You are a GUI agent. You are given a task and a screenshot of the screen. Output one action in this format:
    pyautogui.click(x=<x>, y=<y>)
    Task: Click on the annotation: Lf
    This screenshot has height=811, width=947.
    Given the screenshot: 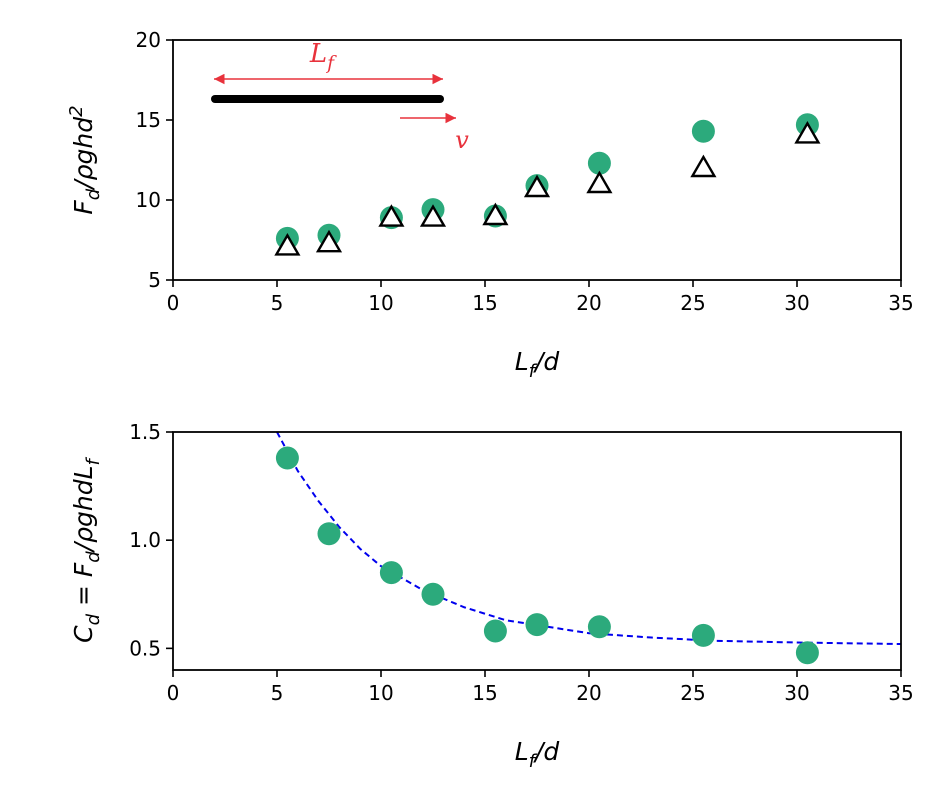 What is the action you would take?
    pyautogui.click(x=323, y=56)
    